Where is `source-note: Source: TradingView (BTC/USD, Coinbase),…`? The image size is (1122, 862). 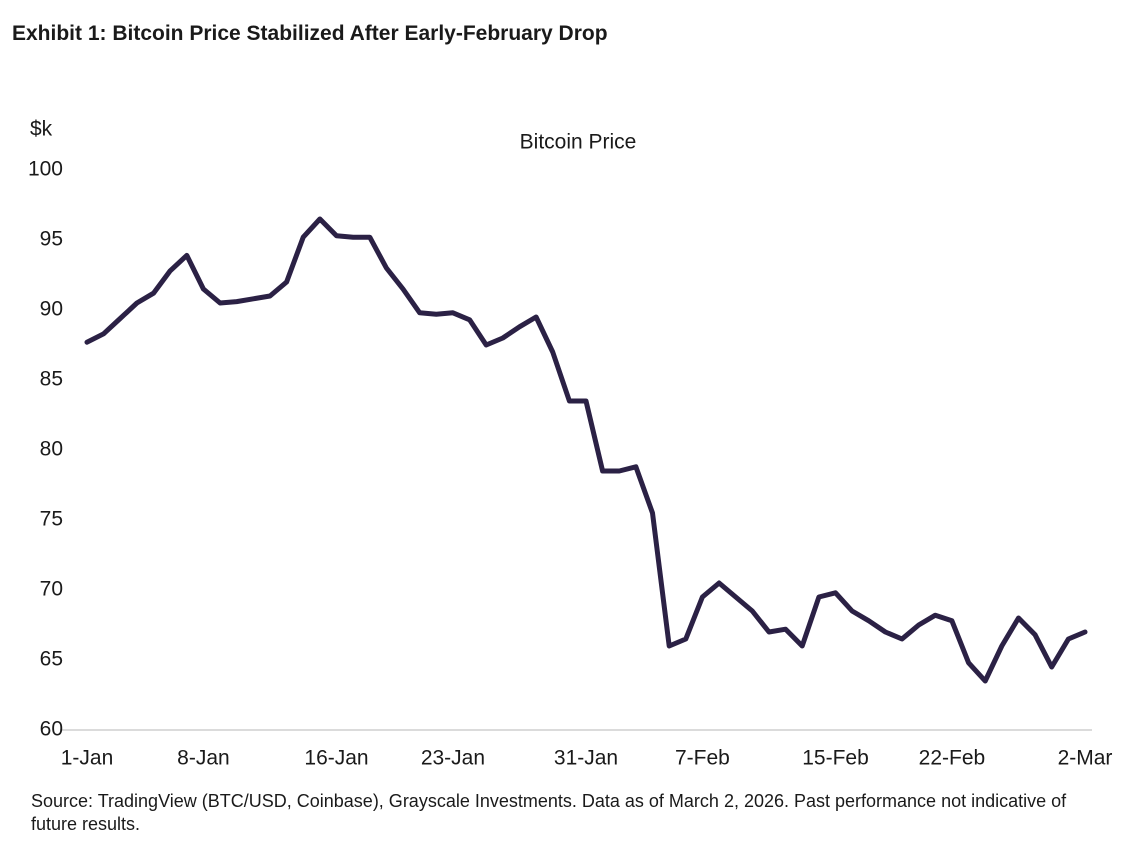 source-note: Source: TradingView (BTC/USD, Coinbase),… is located at coordinates (549, 812).